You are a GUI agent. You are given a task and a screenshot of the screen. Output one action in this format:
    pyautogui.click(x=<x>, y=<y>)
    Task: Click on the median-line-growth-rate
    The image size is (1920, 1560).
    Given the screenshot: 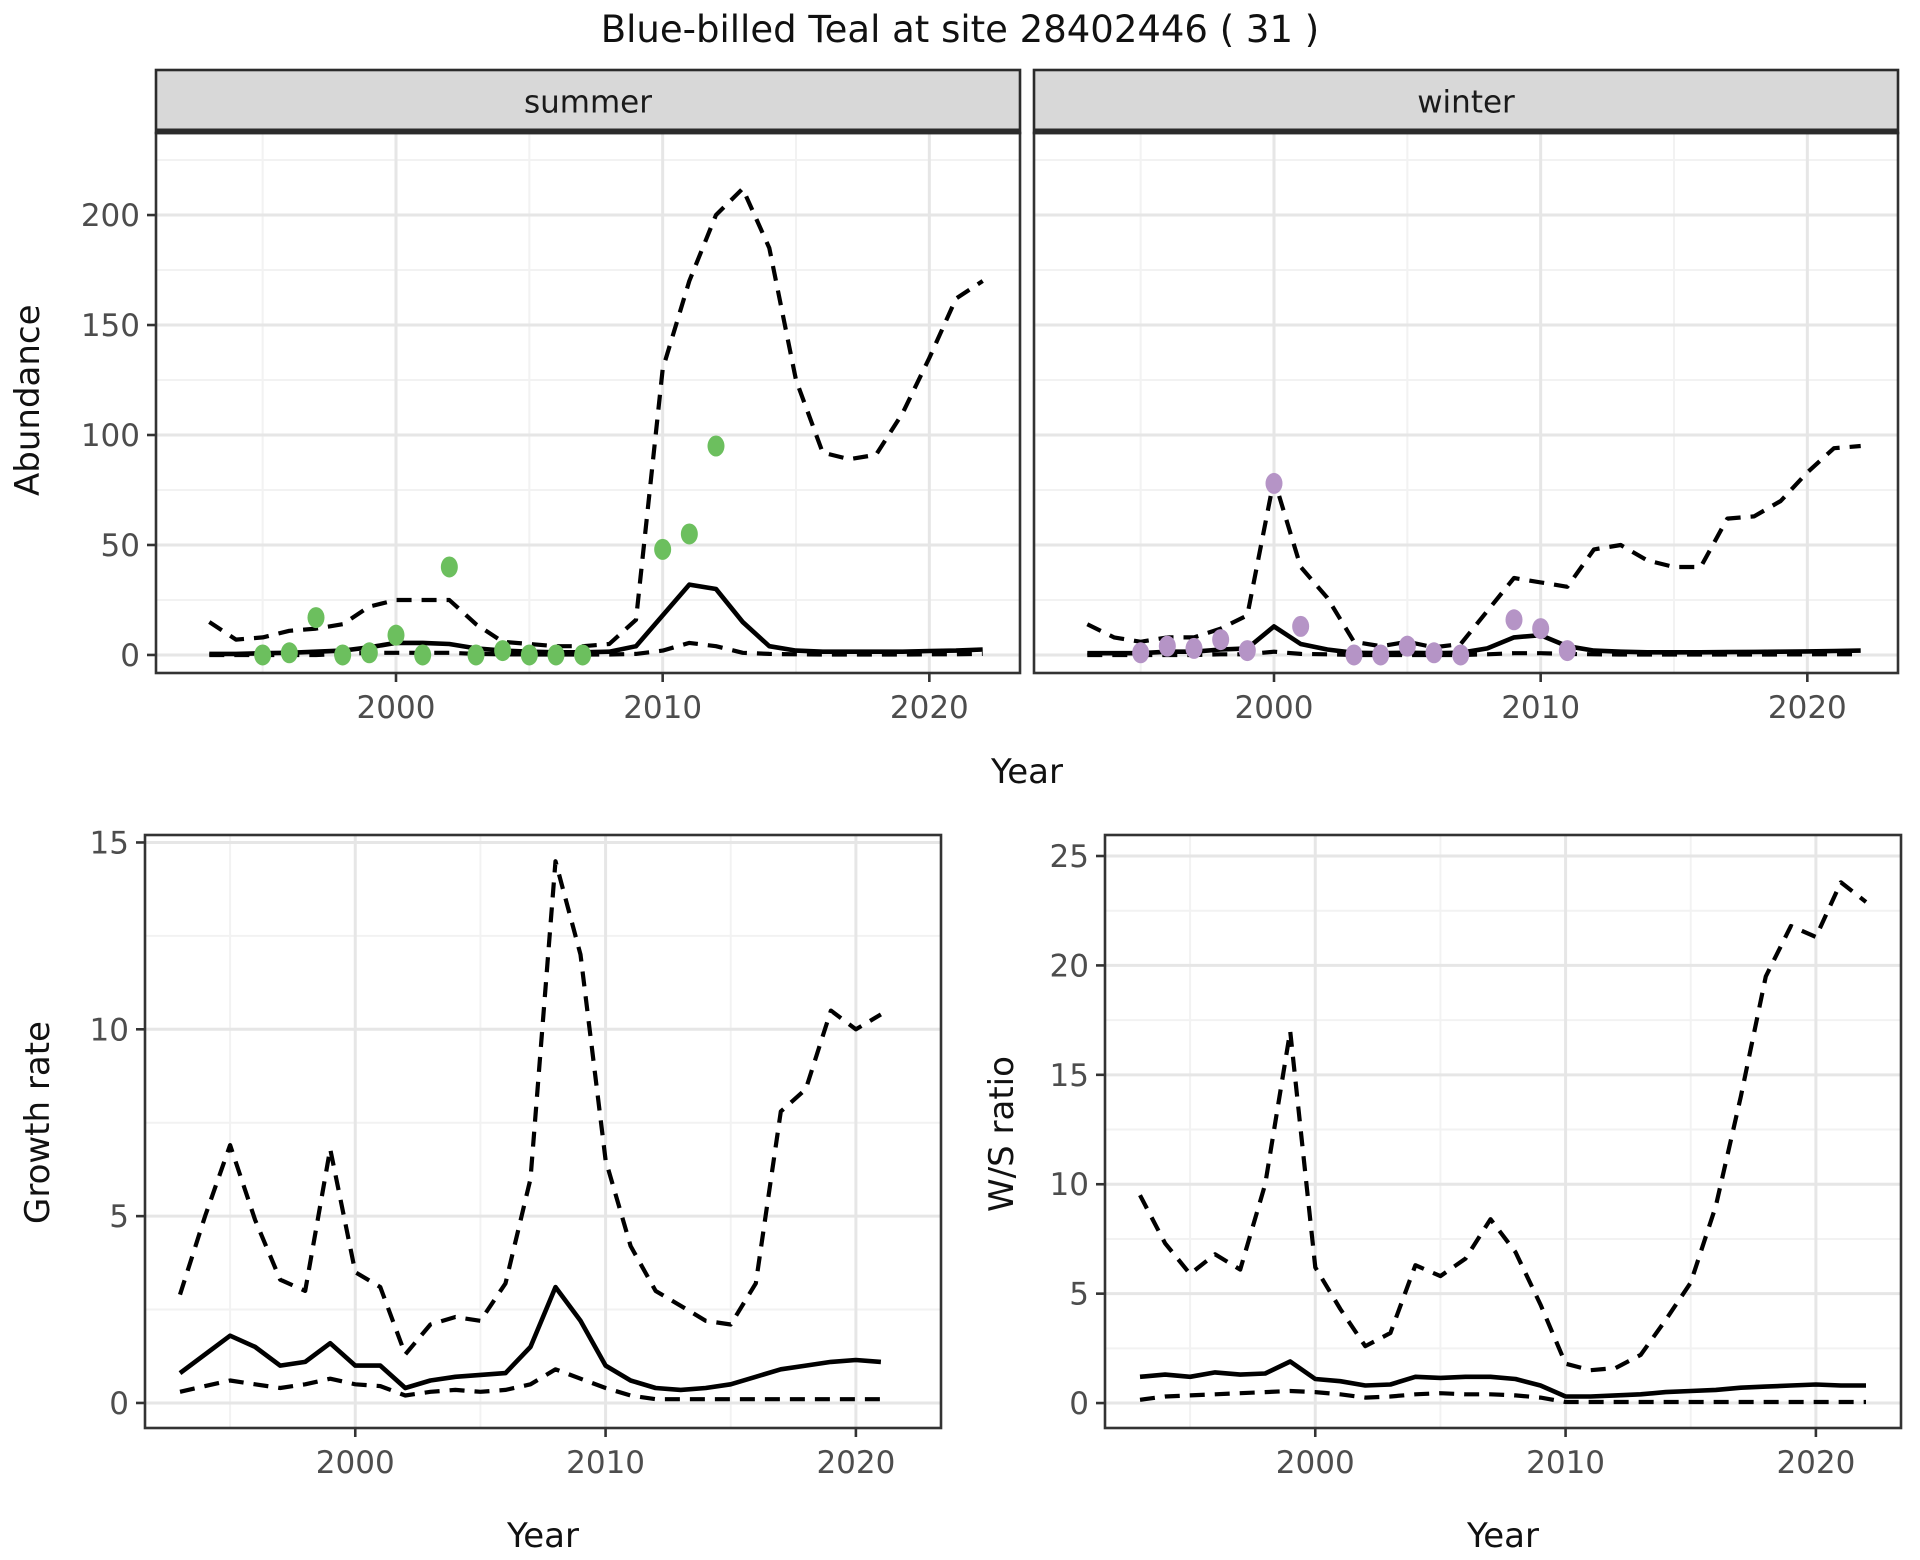 What is the action you would take?
    pyautogui.click(x=530, y=1338)
    